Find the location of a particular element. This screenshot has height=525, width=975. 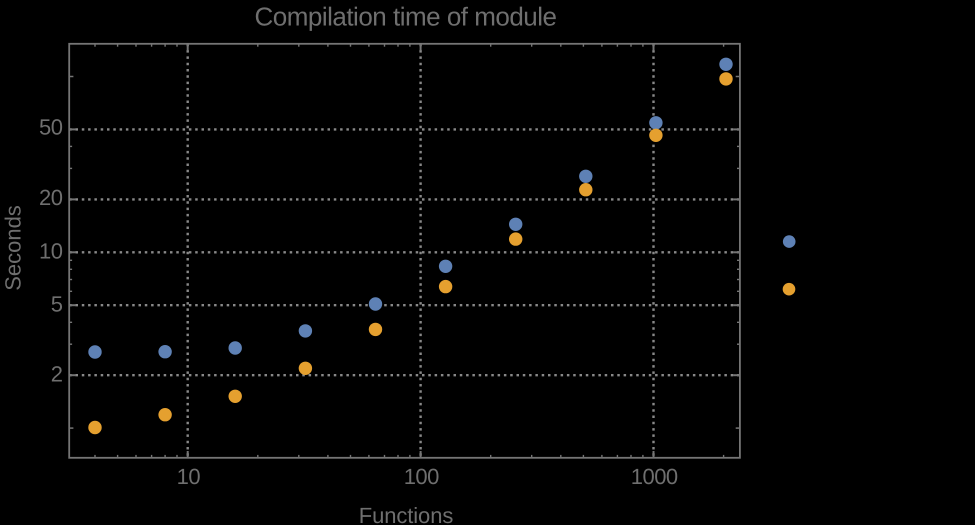

svg-text: Compilation time of module is located at coordinates (405, 17).